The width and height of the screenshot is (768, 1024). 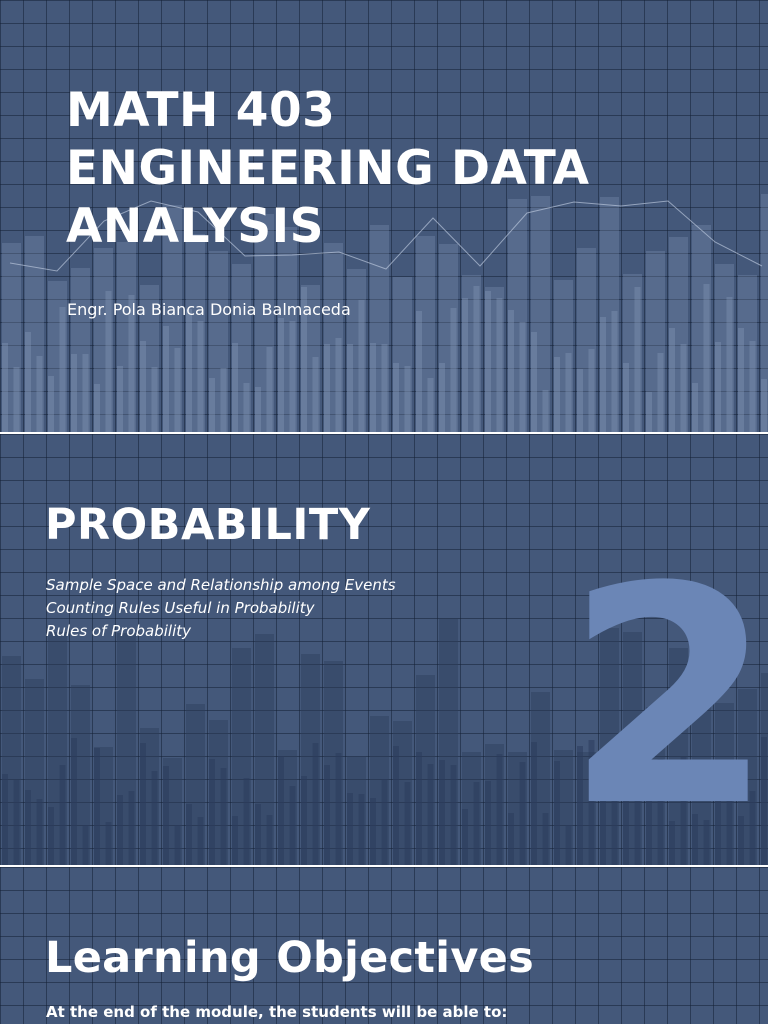 I want to click on objectives-title: Learning Objectives, so click(x=290, y=958).